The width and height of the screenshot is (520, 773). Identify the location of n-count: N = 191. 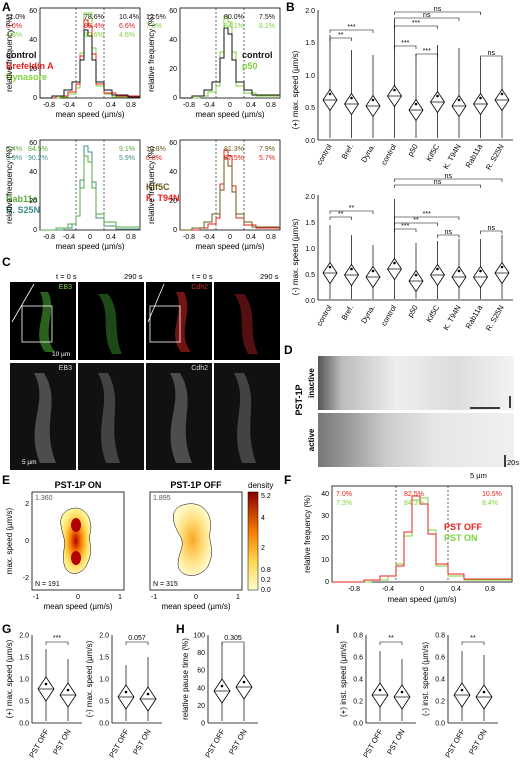
(47, 584).